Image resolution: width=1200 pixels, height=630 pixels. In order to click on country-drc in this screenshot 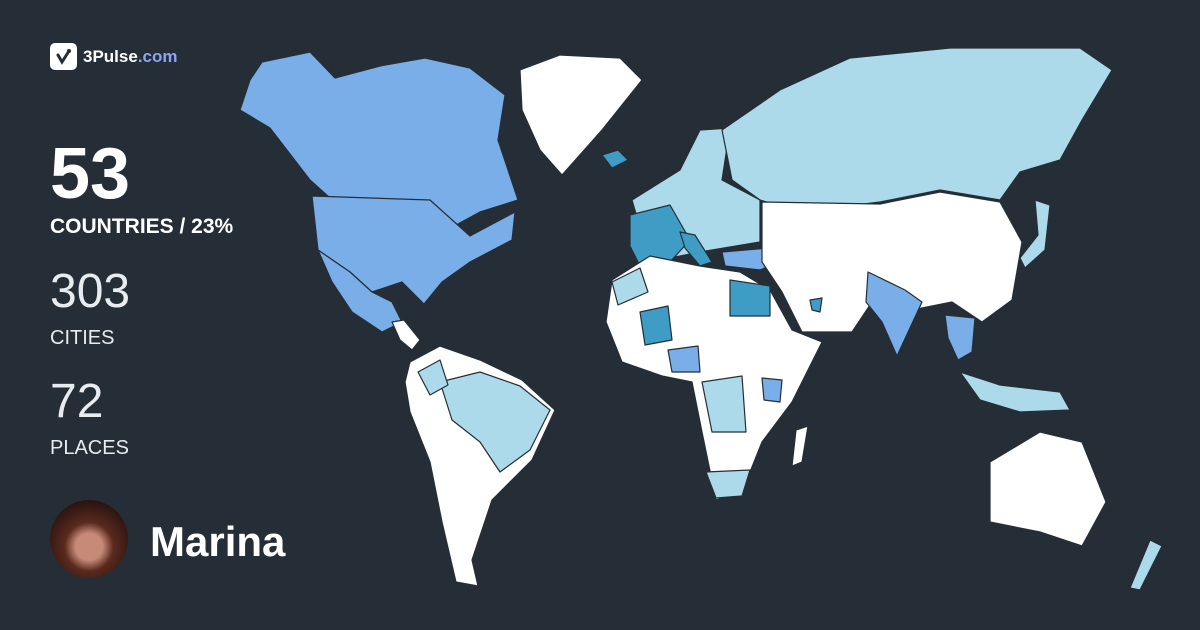, I will do `click(724, 404)`.